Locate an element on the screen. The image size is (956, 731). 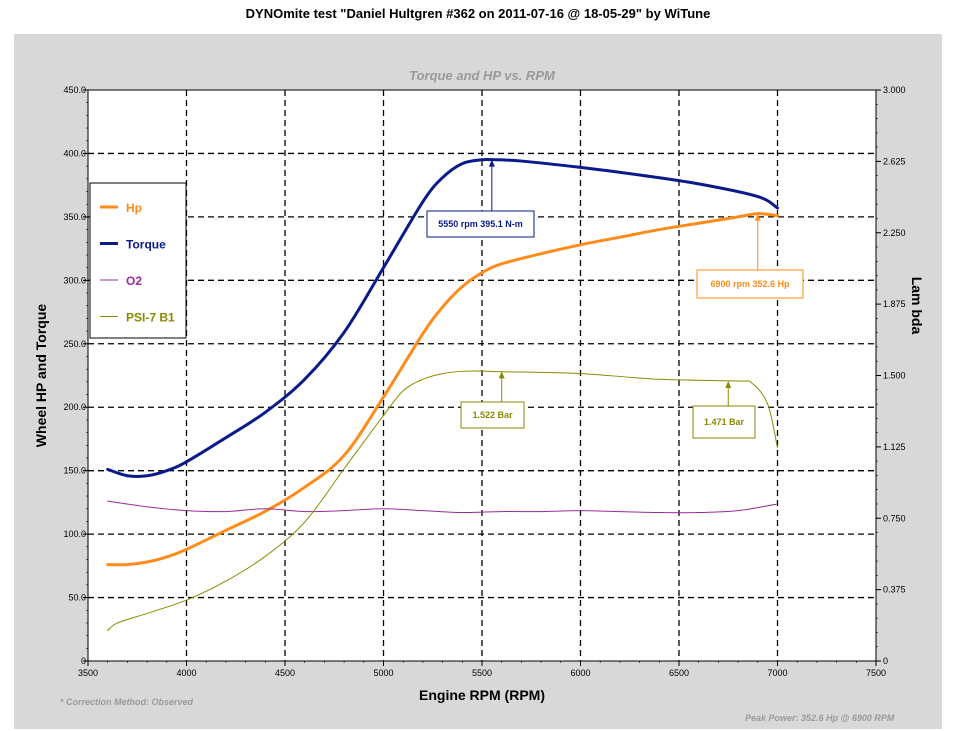
annotation-psi-7-b1-label: 1.522 Bar is located at coordinates (492, 415).